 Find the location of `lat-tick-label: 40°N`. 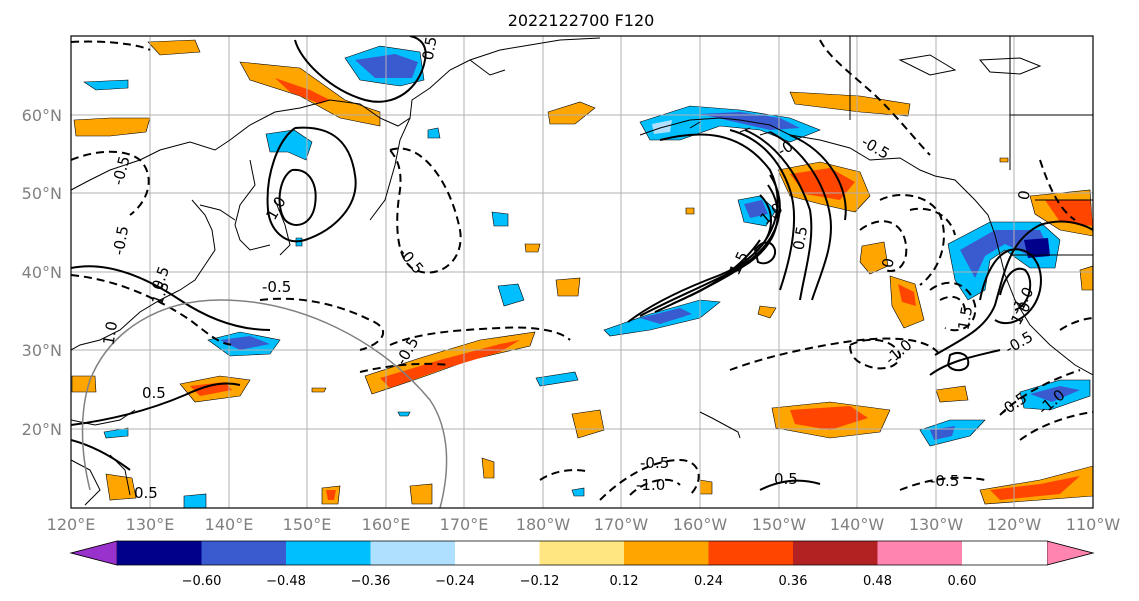

lat-tick-label: 40°N is located at coordinates (42, 272).